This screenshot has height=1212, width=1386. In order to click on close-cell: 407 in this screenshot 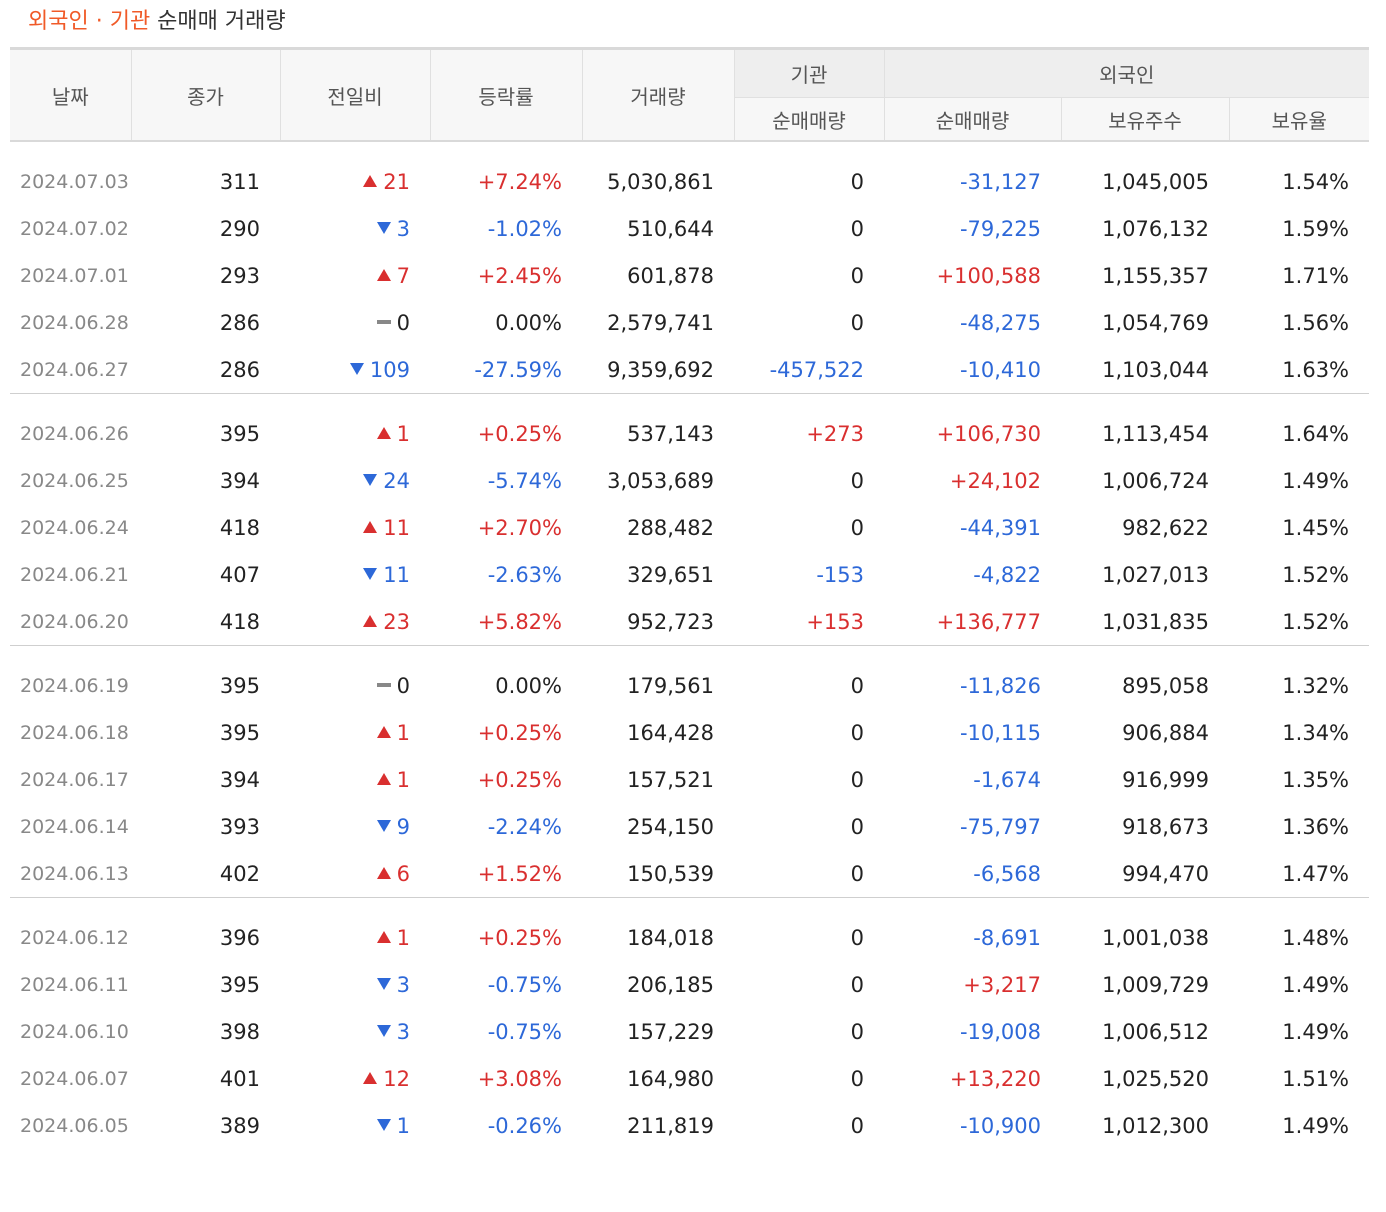, I will do `click(239, 574)`.